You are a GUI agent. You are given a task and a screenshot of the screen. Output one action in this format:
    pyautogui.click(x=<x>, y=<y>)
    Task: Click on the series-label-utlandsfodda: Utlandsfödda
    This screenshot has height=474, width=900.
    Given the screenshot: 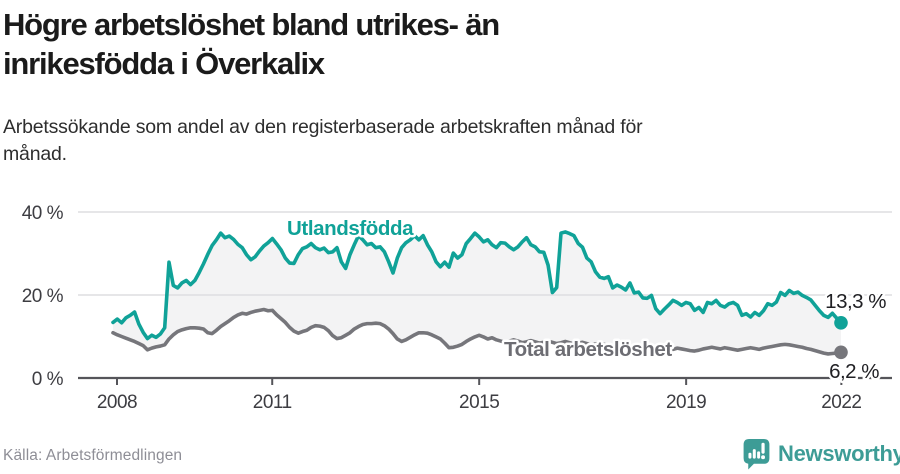 What is the action you would take?
    pyautogui.click(x=350, y=228)
    